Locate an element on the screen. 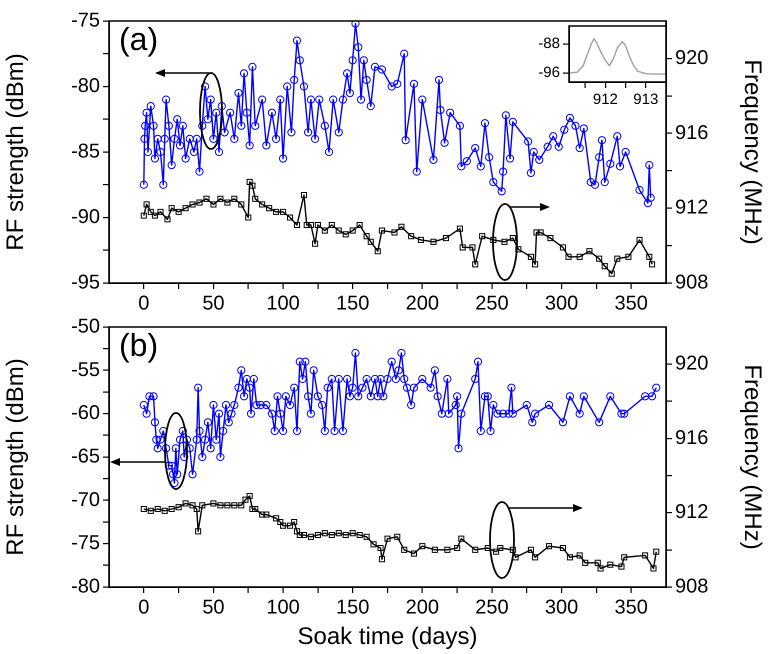 This screenshot has width=768, height=654. y-tick-label: -96 is located at coordinates (549, 73).